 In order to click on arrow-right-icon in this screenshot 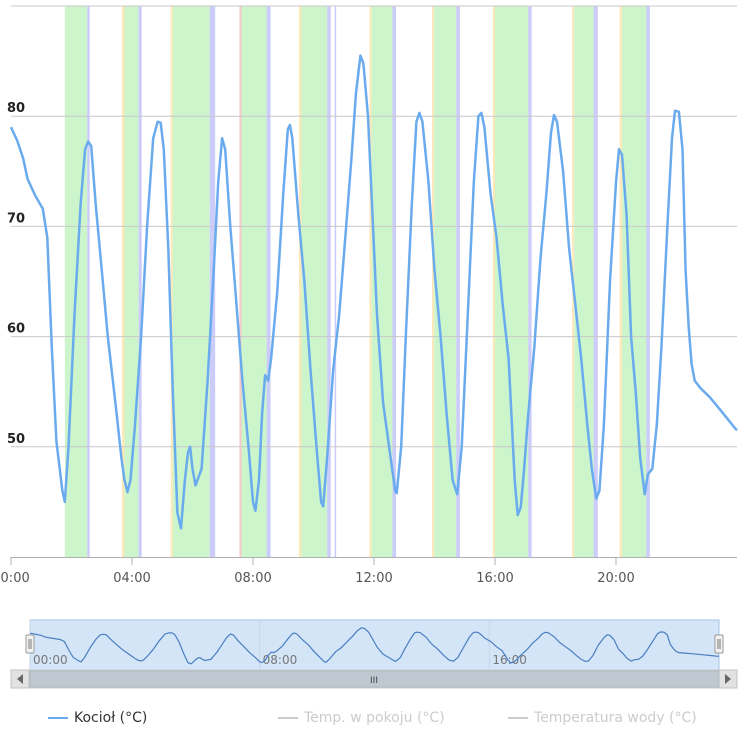, I will do `click(728, 679)`.